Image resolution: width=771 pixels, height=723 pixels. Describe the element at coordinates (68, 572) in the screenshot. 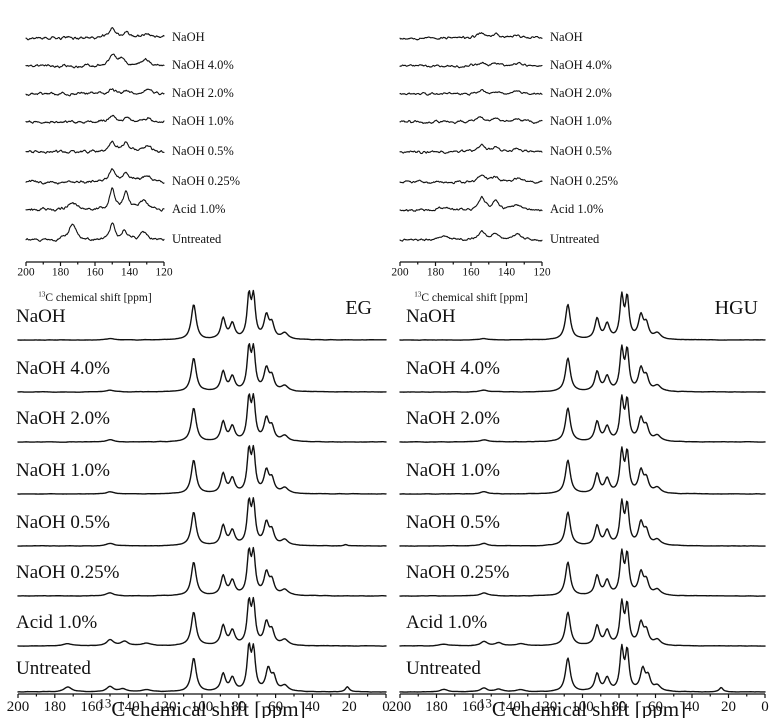

I see `main-eg-series-label-5: NaOH 0.25%` at that location.